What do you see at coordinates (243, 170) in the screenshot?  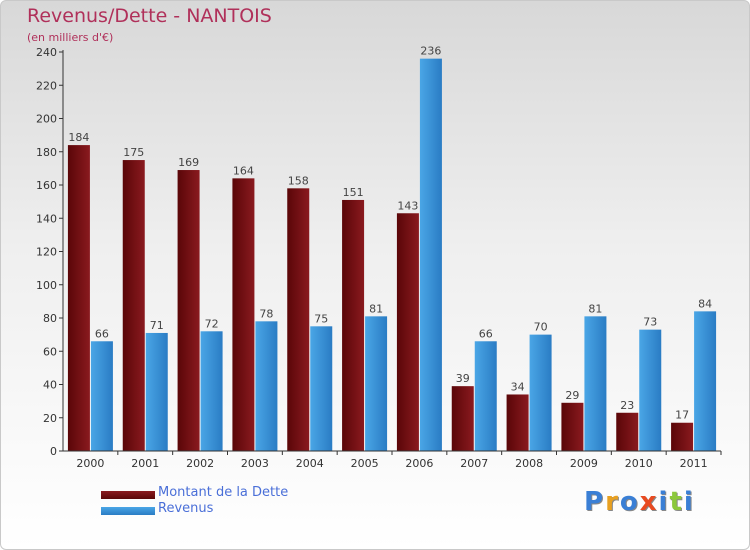 I see `value-label-debt: 164` at bounding box center [243, 170].